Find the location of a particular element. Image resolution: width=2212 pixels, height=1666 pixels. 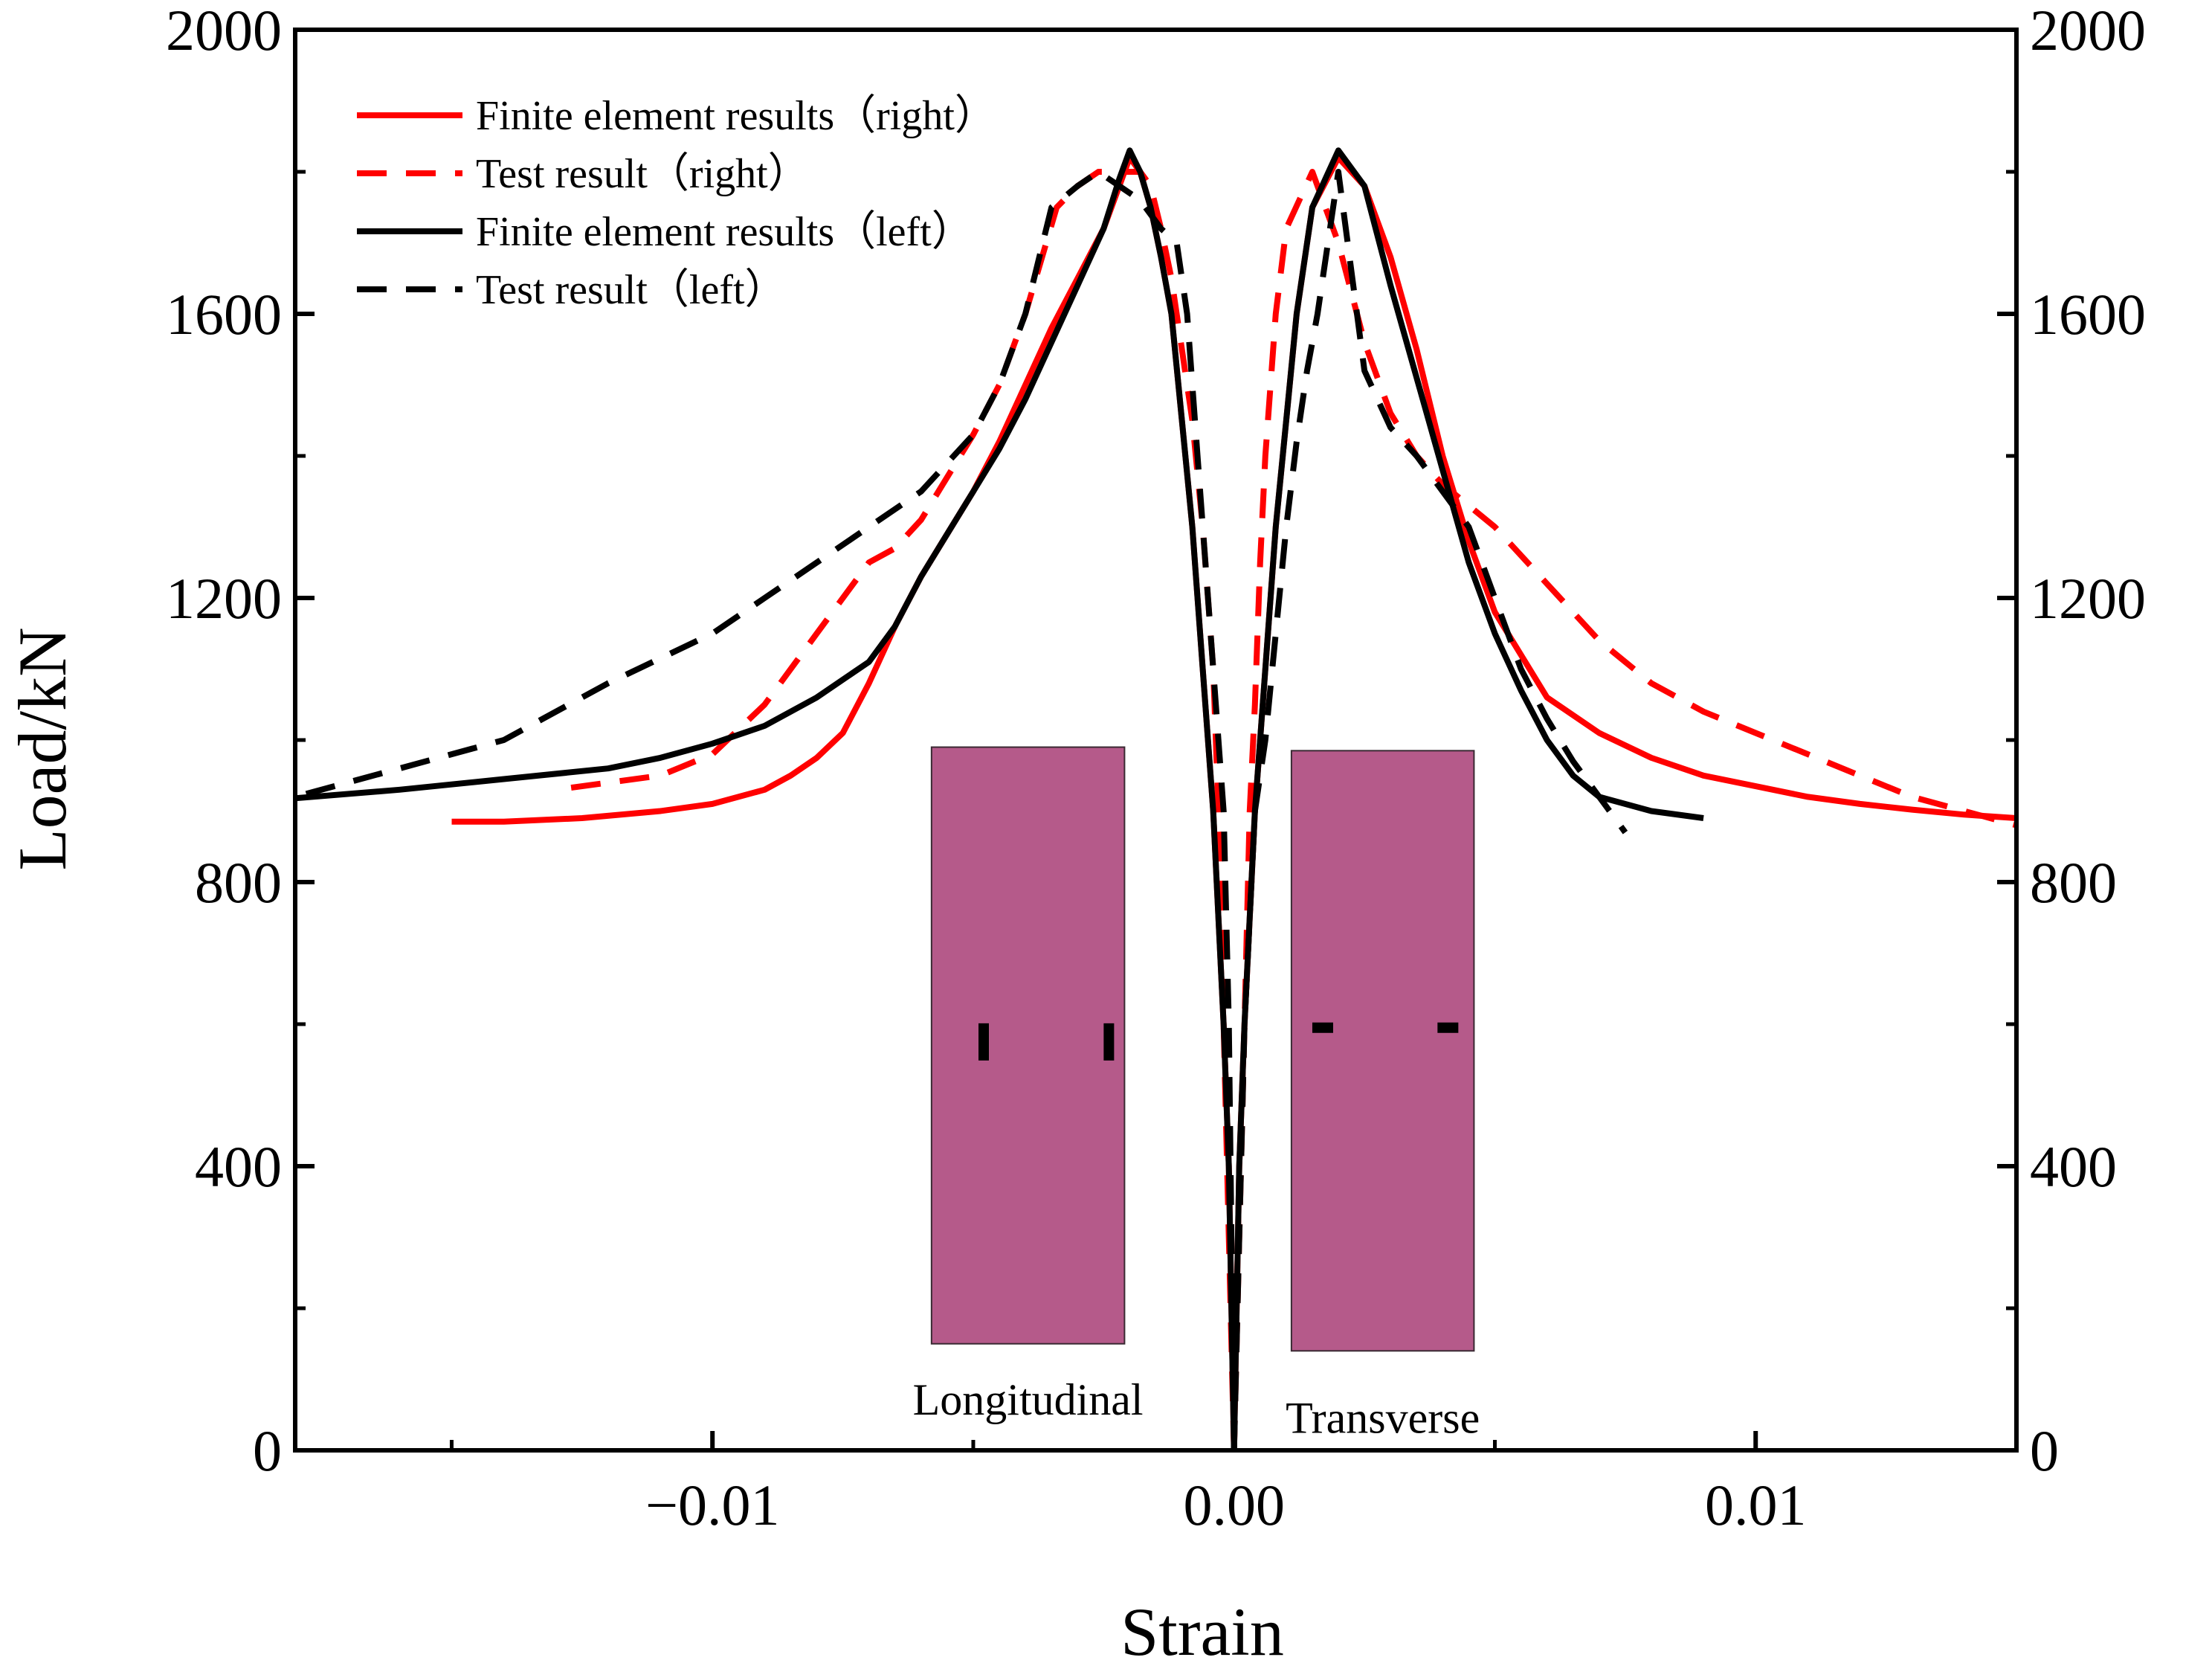

series-line-4-positive is located at coordinates (1429, 810).